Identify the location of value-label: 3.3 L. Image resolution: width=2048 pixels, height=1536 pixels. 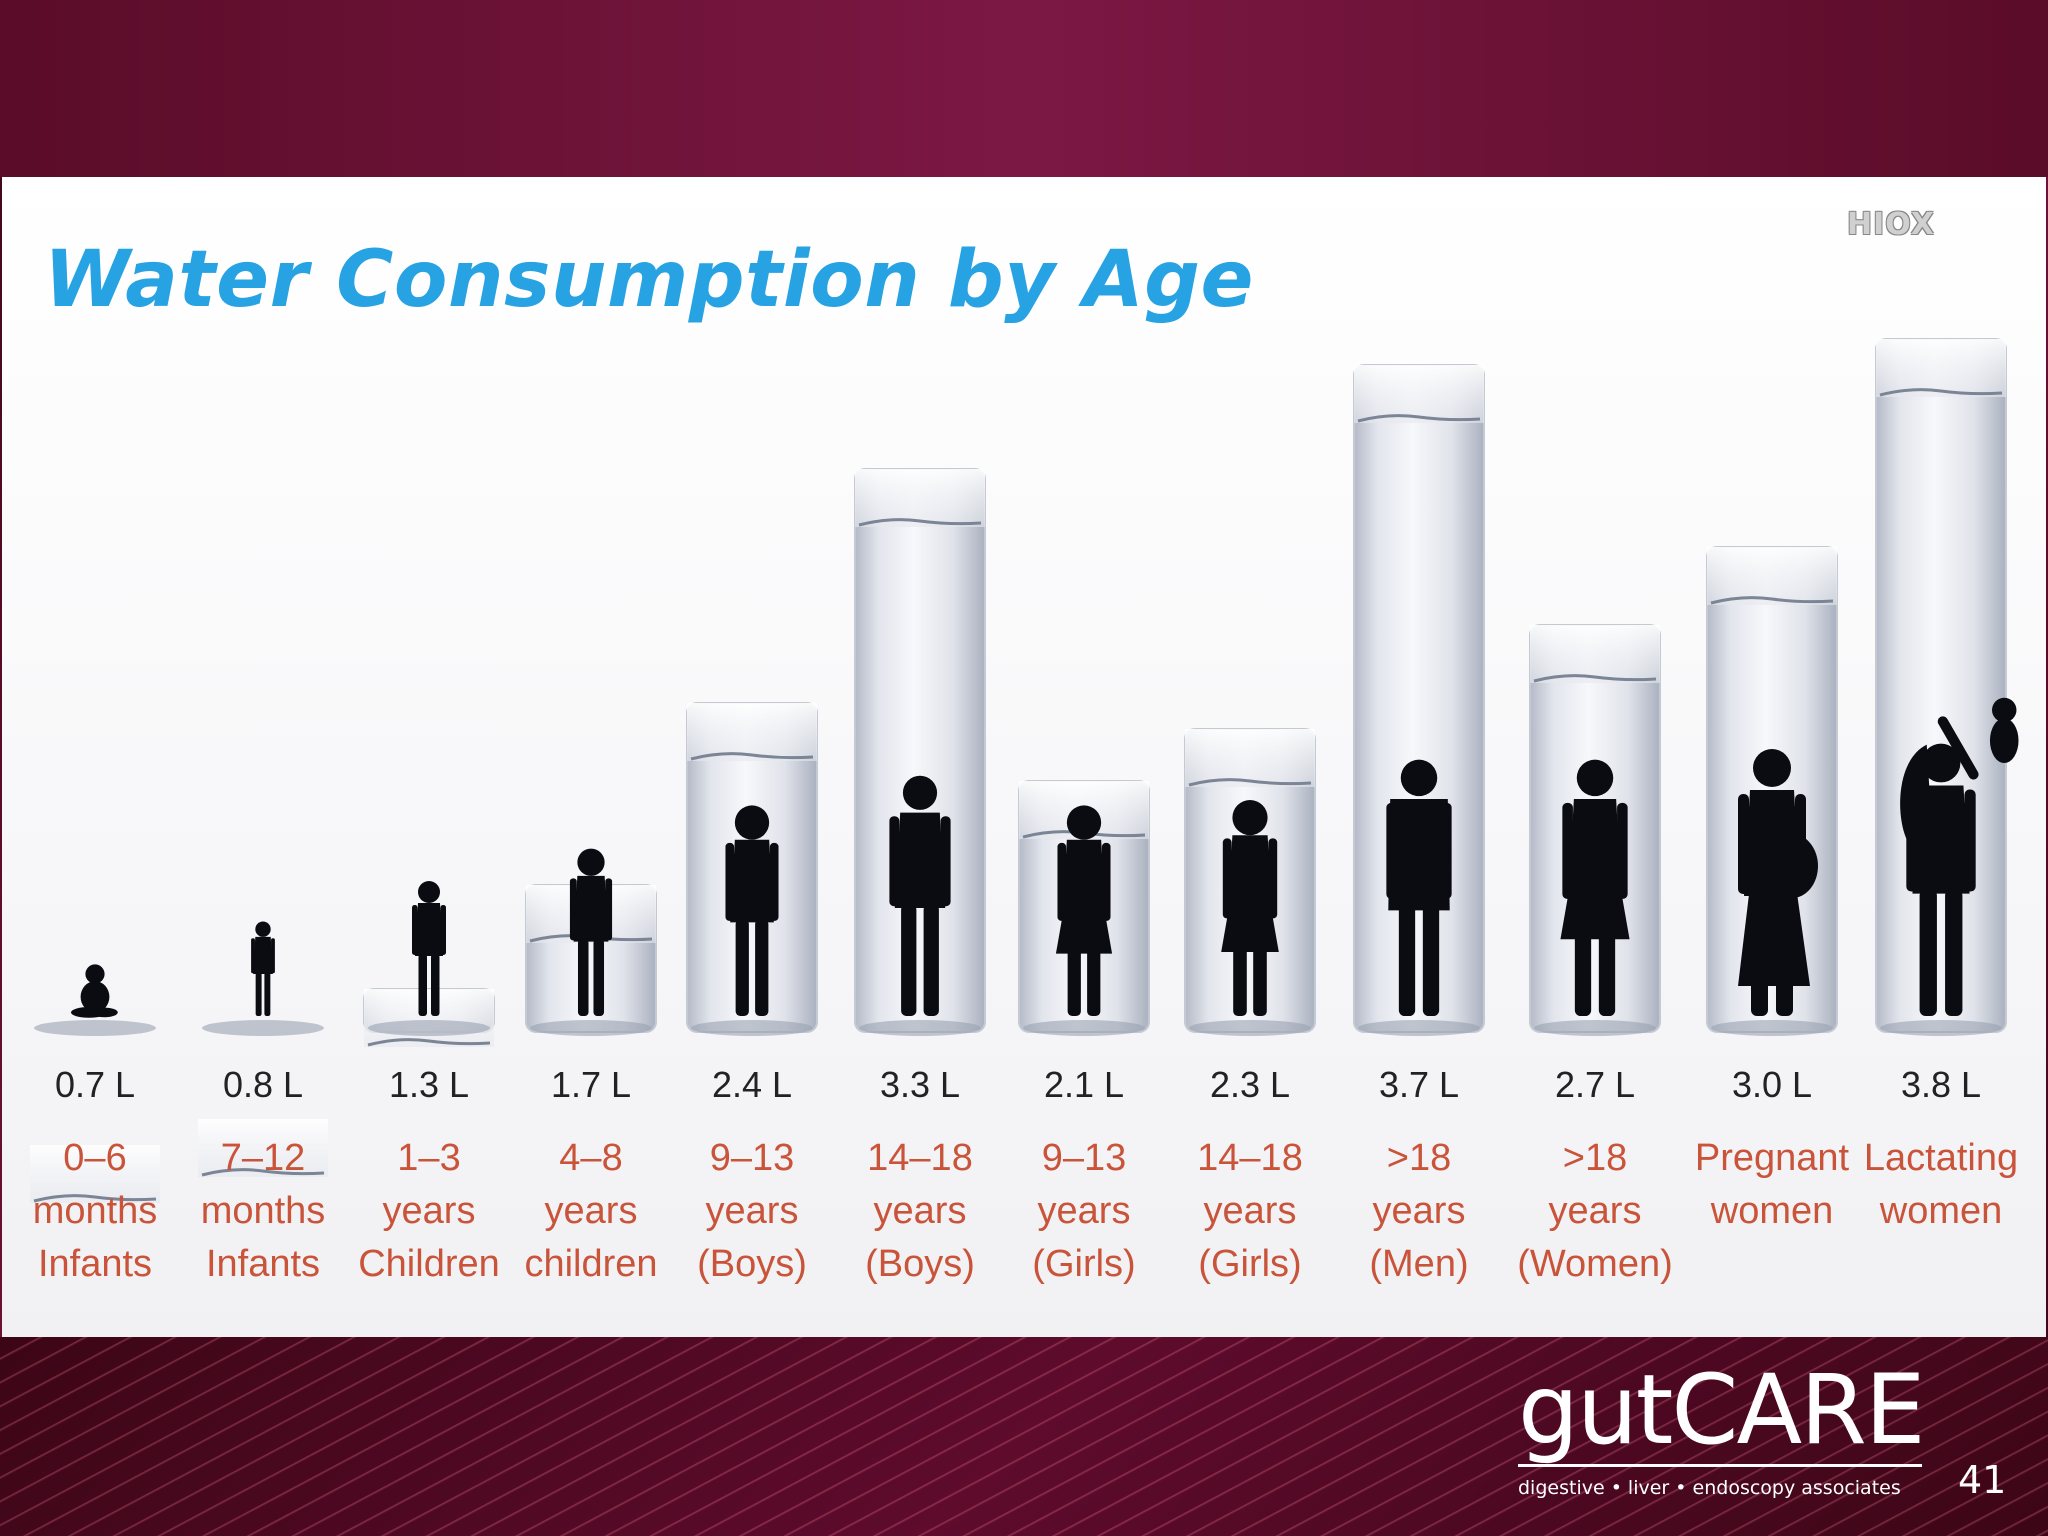
(920, 1084).